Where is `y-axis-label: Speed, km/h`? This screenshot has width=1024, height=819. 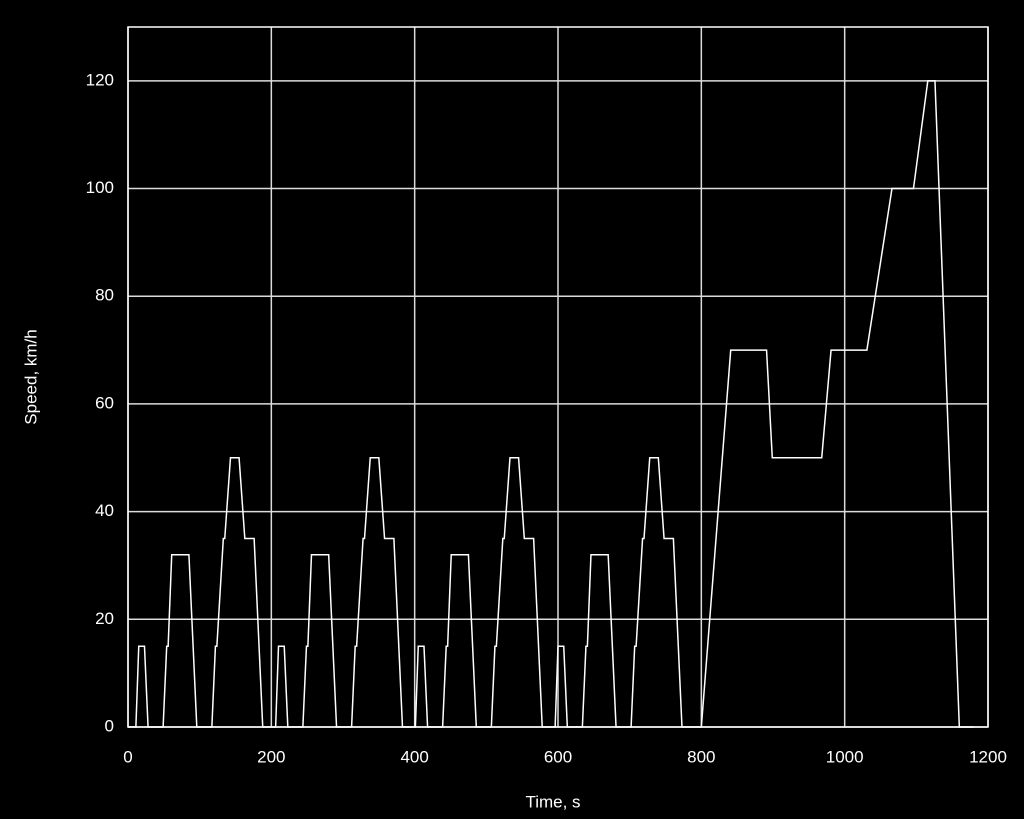 y-axis-label: Speed, km/h is located at coordinates (30, 376).